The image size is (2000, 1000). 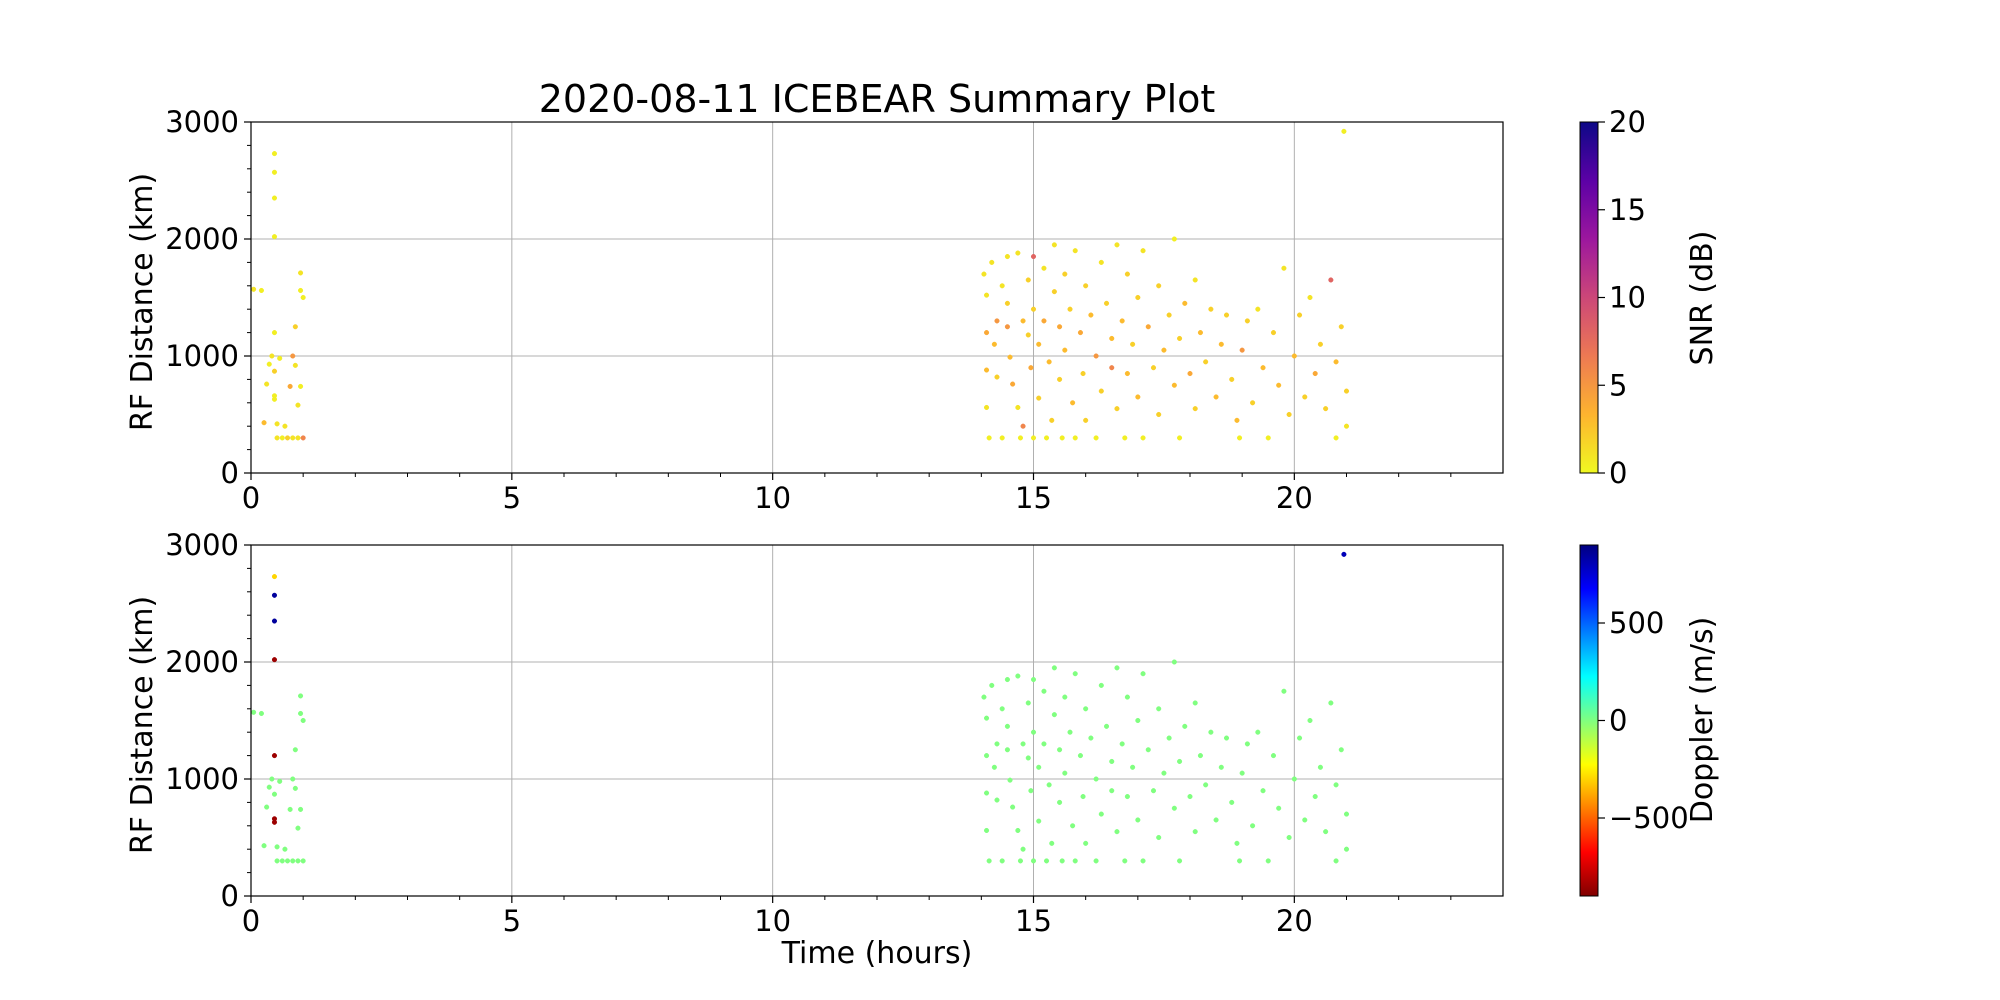 What do you see at coordinates (512, 498) in the screenshot?
I see `x-tick-label: 5` at bounding box center [512, 498].